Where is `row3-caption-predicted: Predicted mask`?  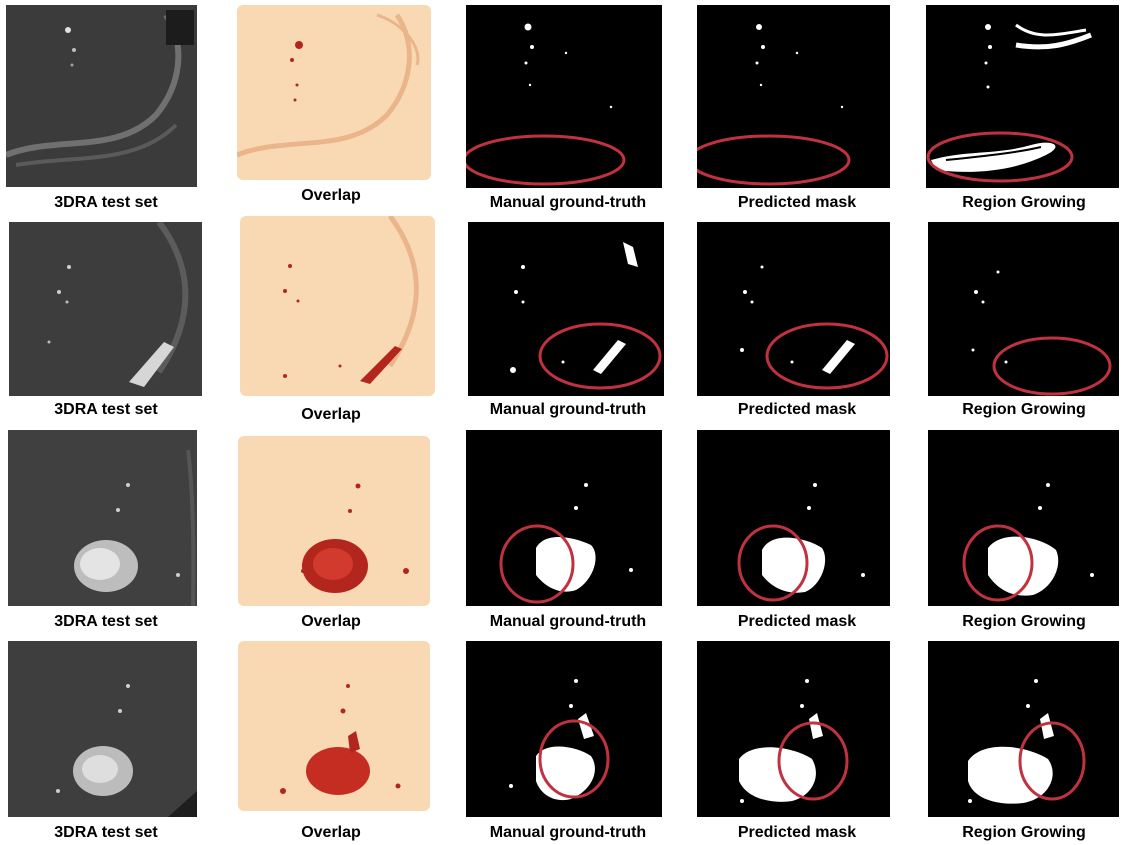
row3-caption-predicted: Predicted mask is located at coordinates (797, 621).